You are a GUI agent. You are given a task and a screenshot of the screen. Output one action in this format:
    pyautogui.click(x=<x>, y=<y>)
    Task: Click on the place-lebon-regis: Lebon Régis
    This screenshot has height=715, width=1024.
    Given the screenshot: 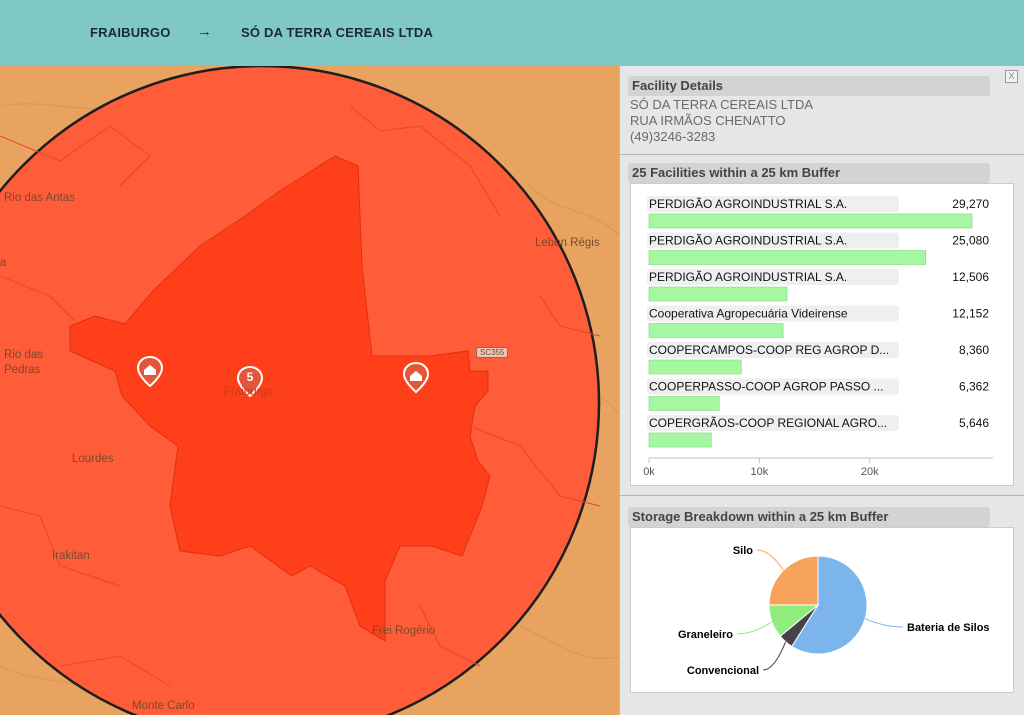 What is the action you would take?
    pyautogui.click(x=567, y=243)
    